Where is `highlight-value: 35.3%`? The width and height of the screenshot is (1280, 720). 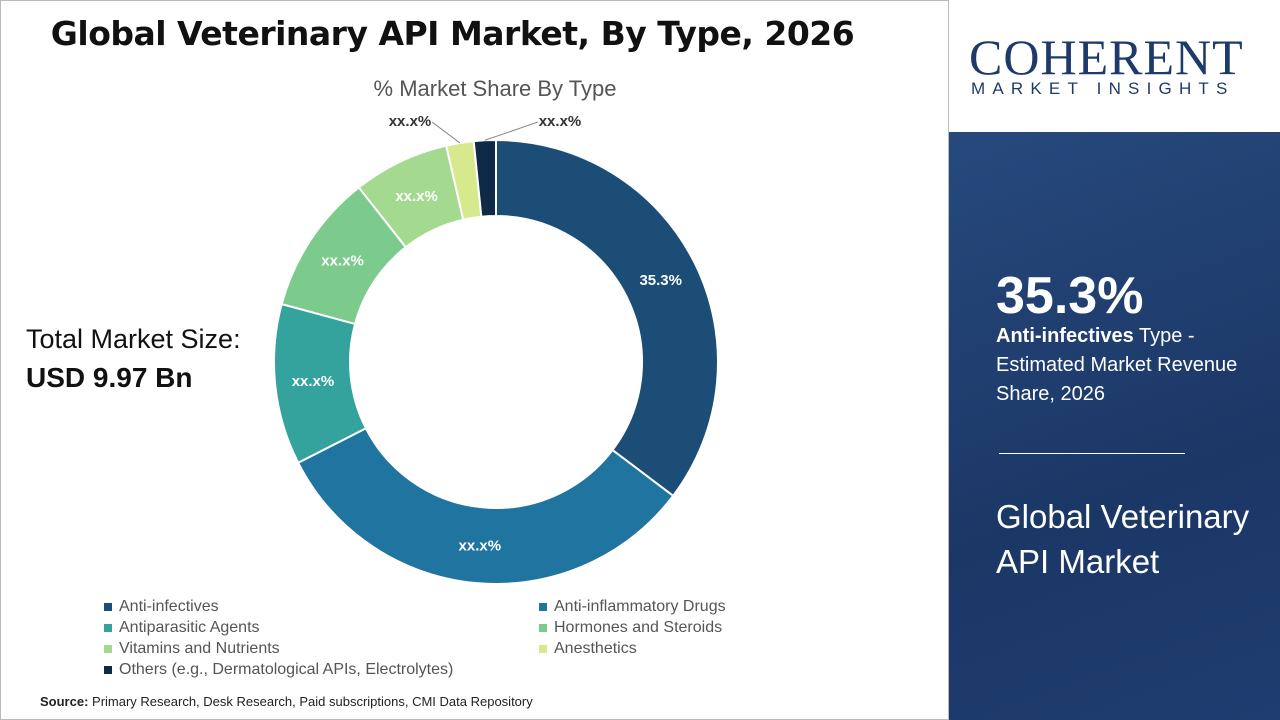 highlight-value: 35.3% is located at coordinates (1070, 296).